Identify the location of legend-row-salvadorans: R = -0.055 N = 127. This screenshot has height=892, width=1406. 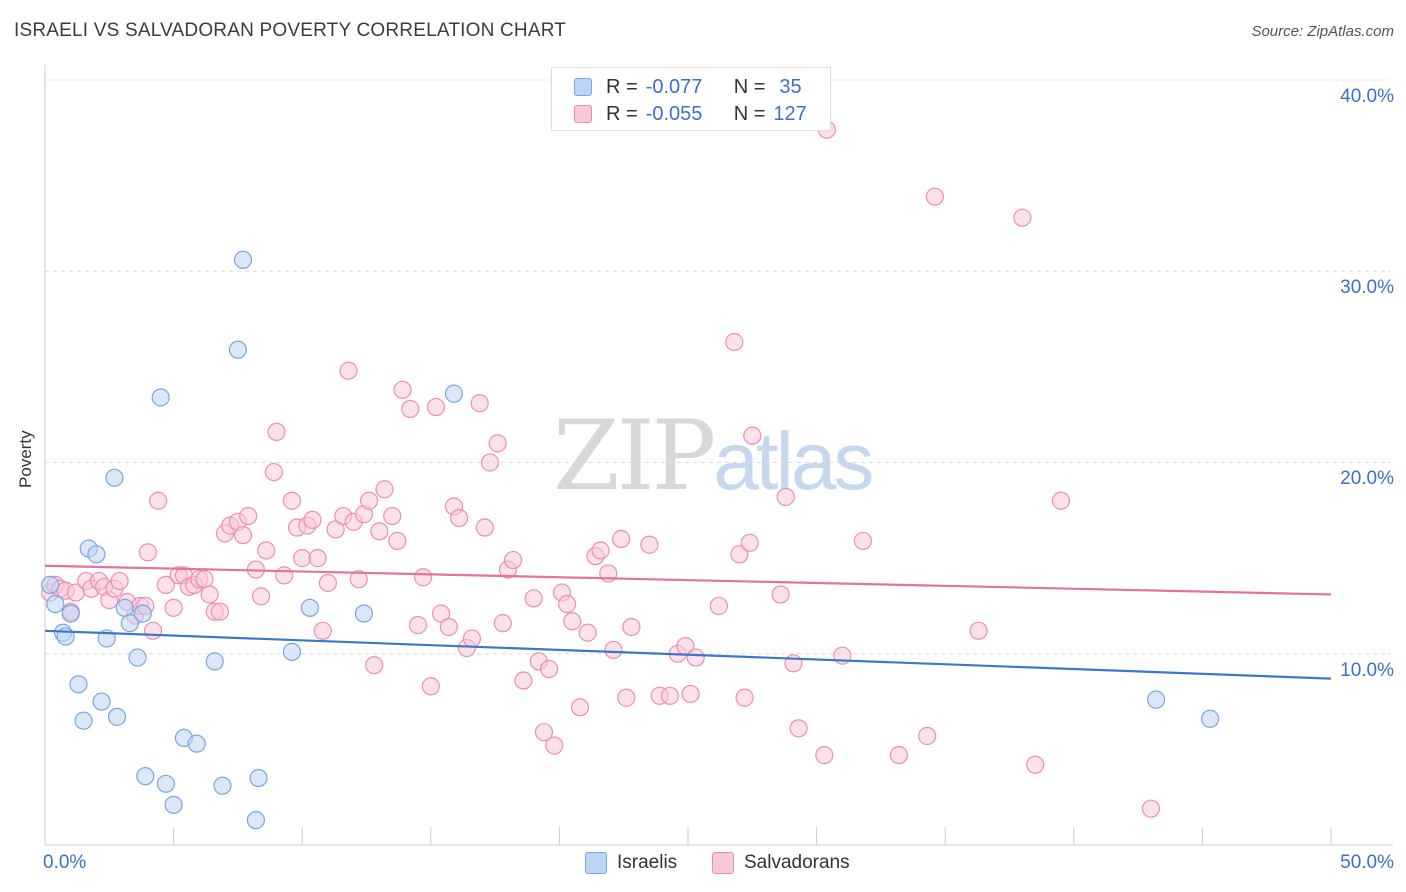
(690, 114).